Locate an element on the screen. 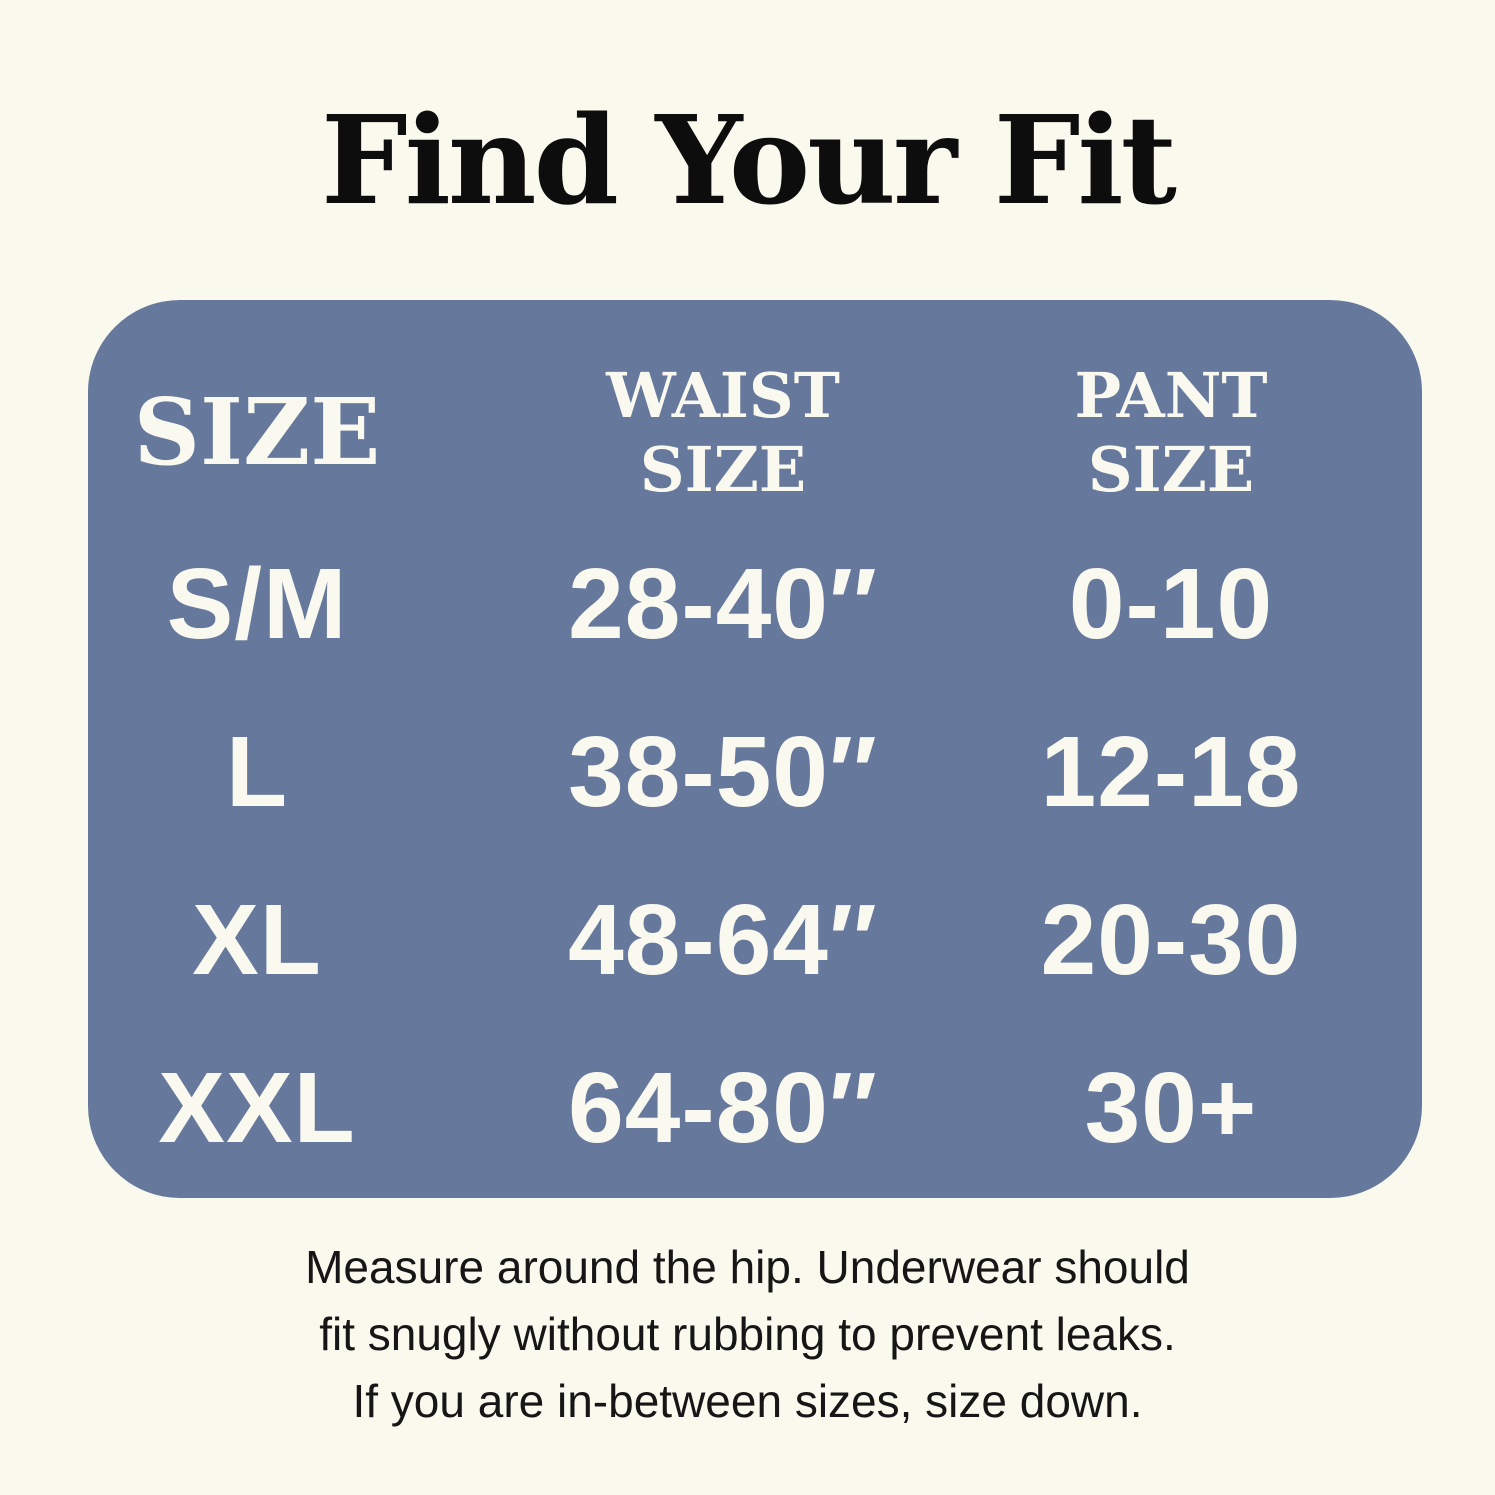  column-header-pant-line2: SIZE is located at coordinates (1171, 469).